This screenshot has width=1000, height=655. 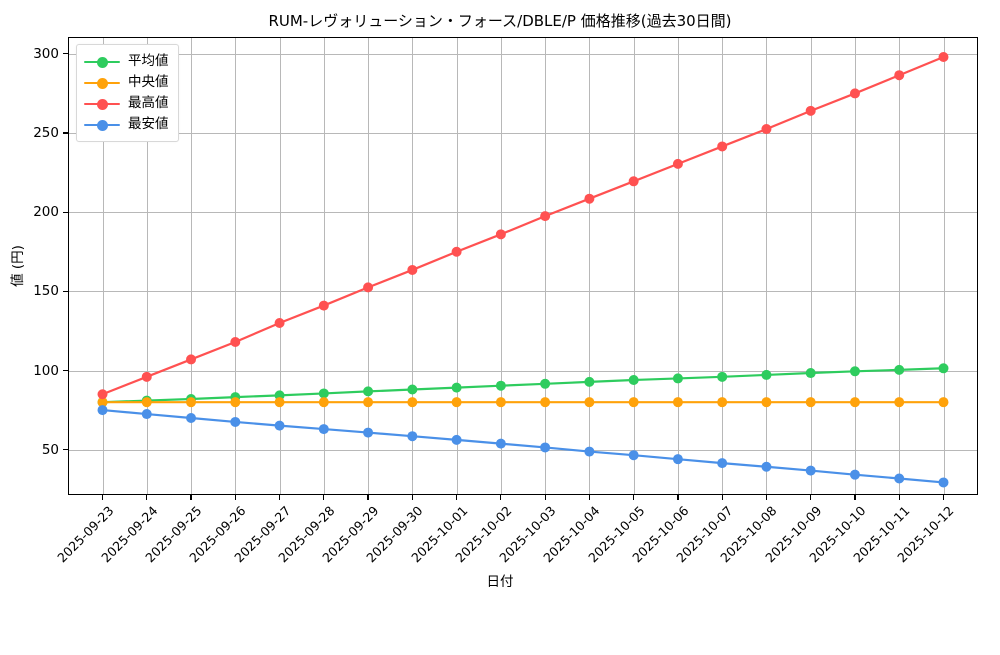 I want to click on legend-item-4: 最安値, so click(x=126, y=124).